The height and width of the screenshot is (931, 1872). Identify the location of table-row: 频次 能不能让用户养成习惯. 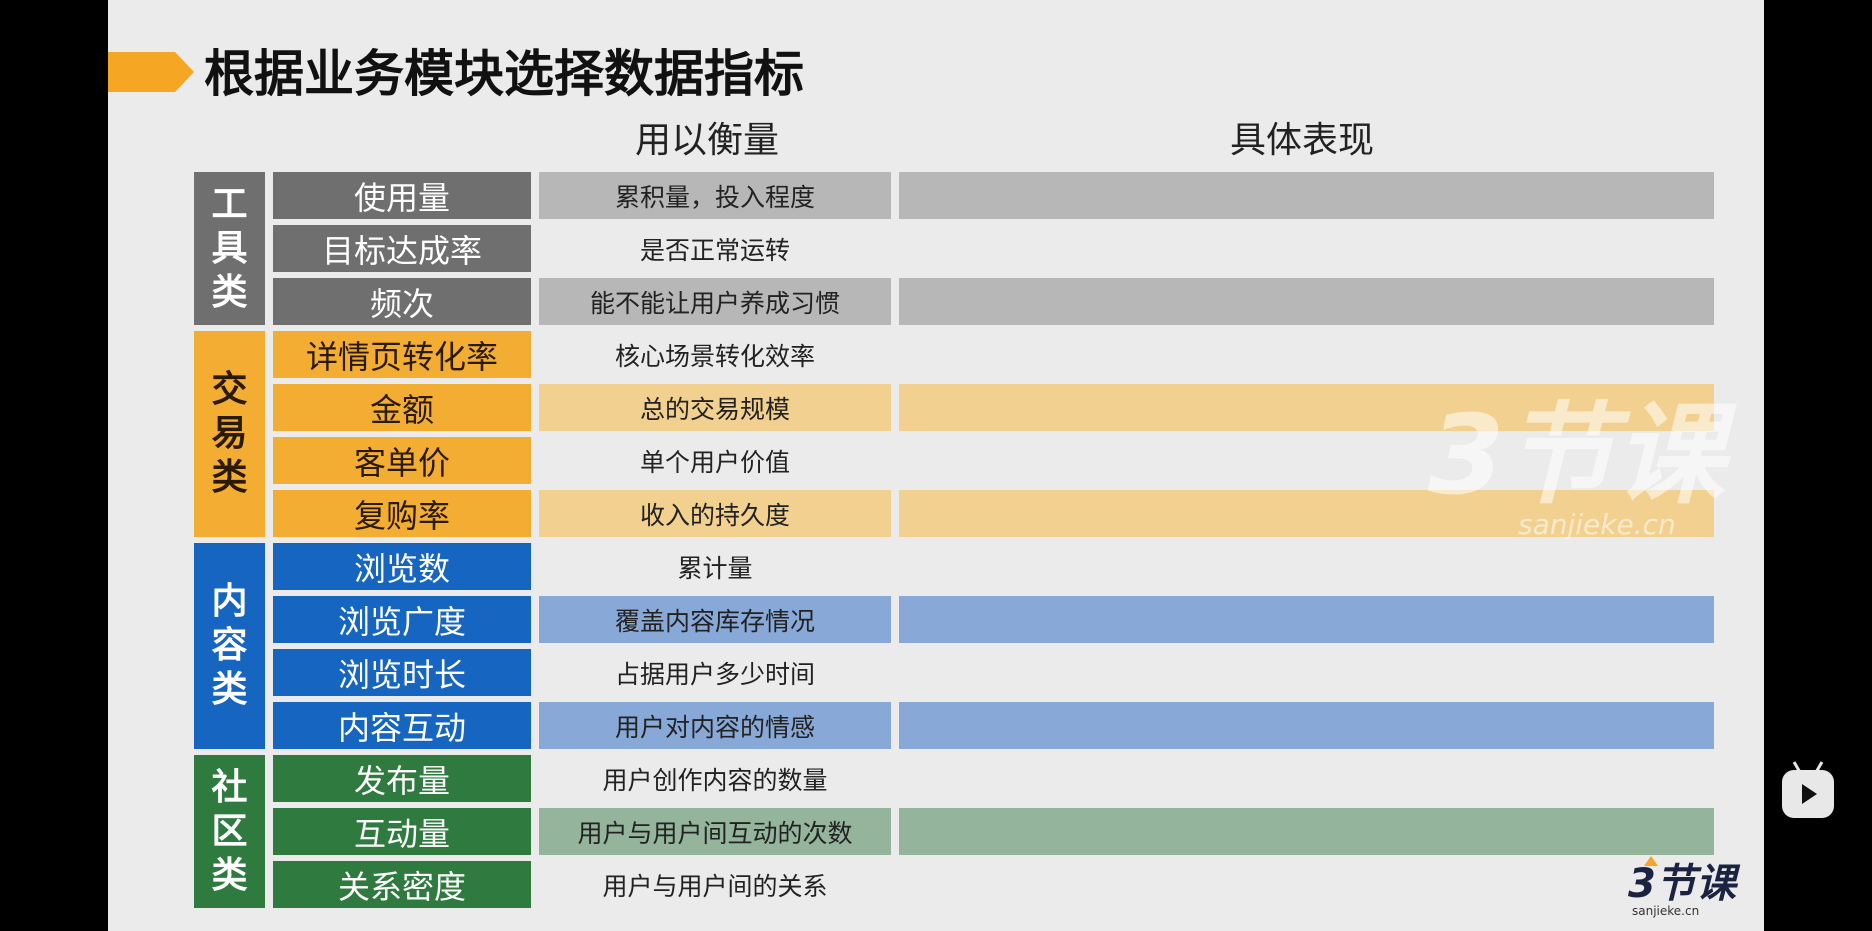
(993, 301).